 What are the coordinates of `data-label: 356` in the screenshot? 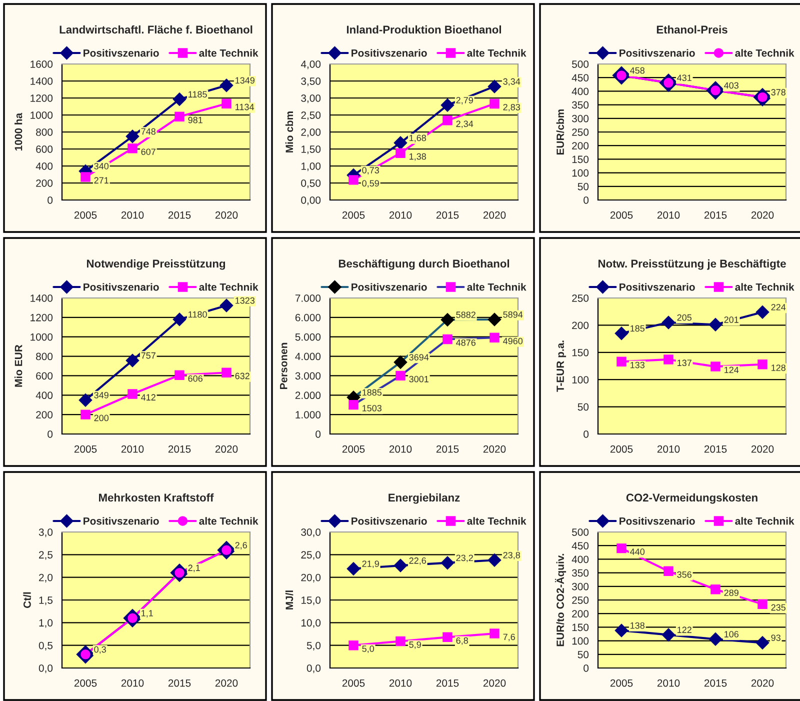 It's located at (684, 574).